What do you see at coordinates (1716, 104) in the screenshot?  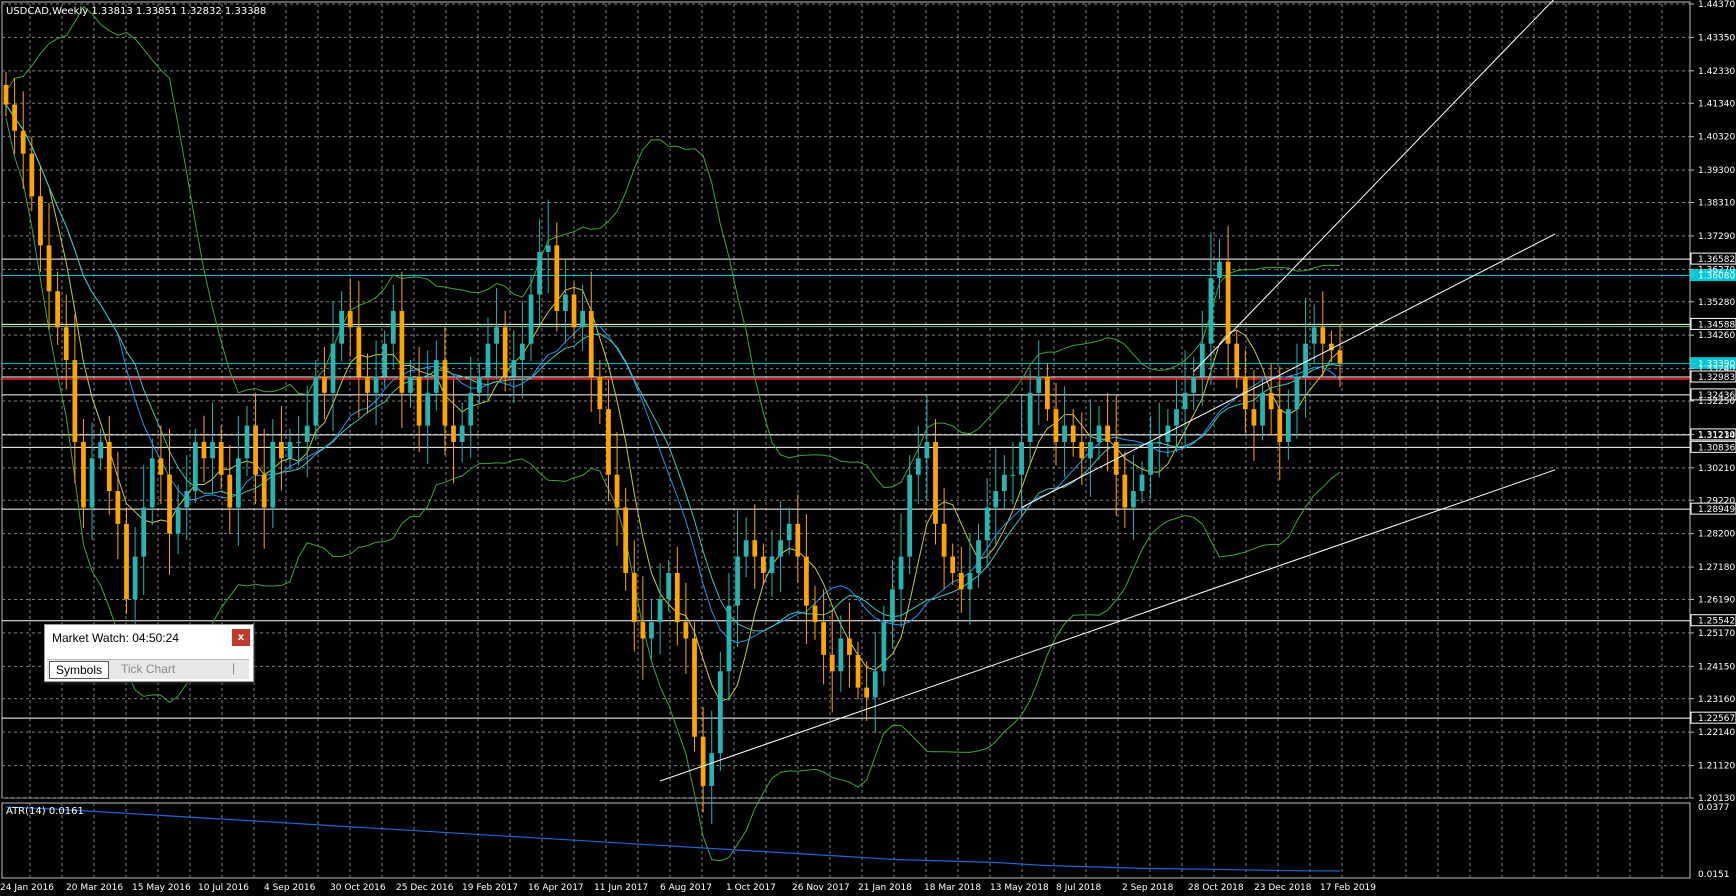 I see `price-tick-label: 1.41340` at bounding box center [1716, 104].